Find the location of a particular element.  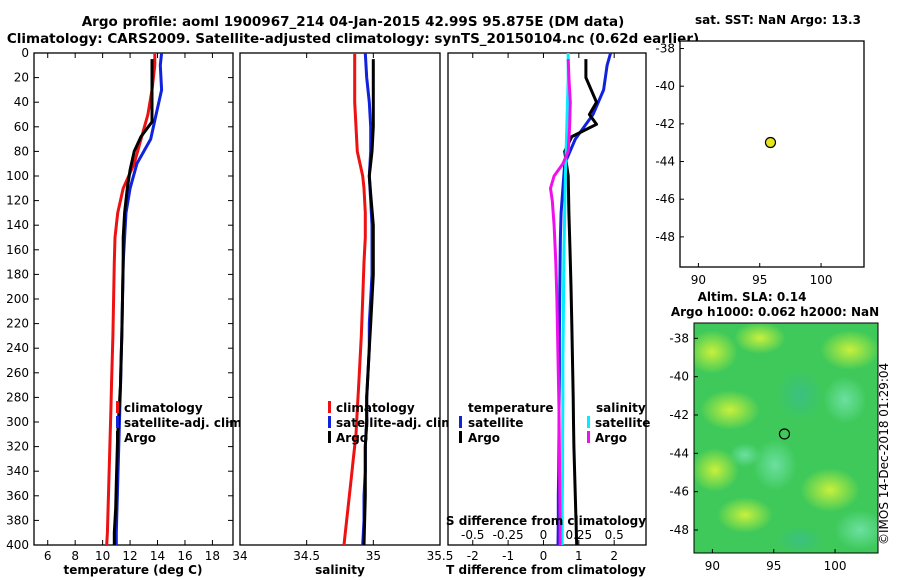

y-tick-label-4: 80 is located at coordinates (21, 151).